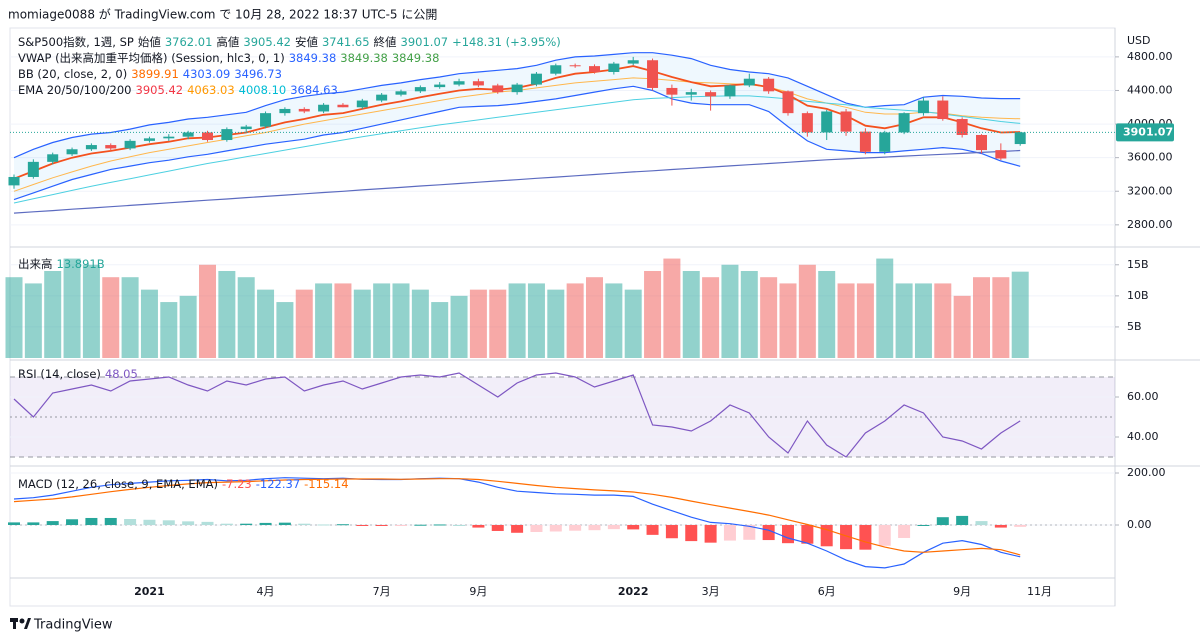 This screenshot has height=642, width=1200. Describe the element at coordinates (1145, 132) in the screenshot. I see `last-price-tag` at that location.